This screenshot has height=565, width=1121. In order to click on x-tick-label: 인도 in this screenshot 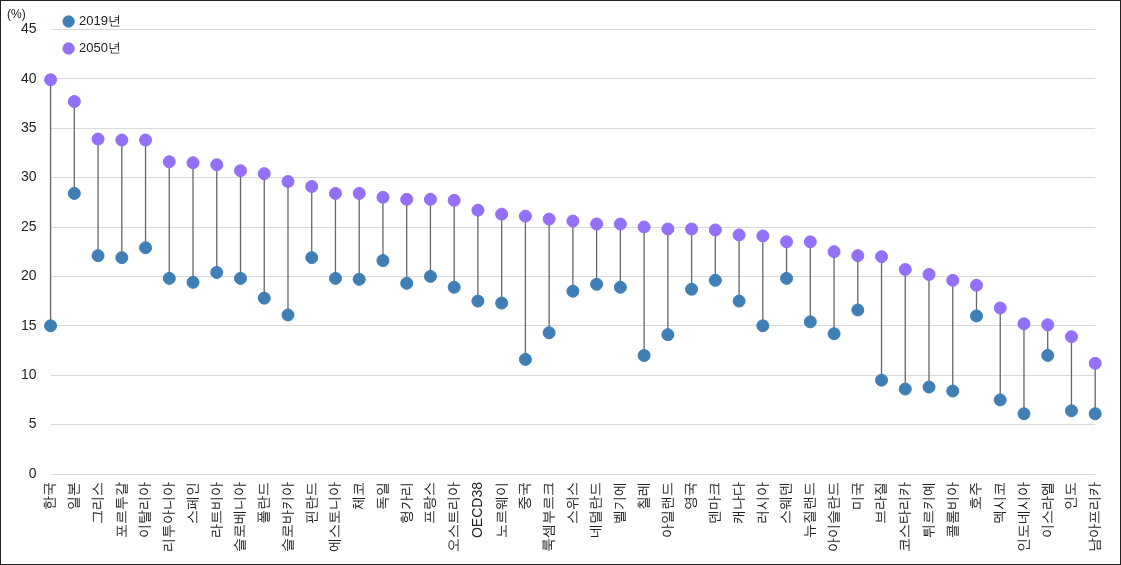, I will do `click(1070, 496)`.